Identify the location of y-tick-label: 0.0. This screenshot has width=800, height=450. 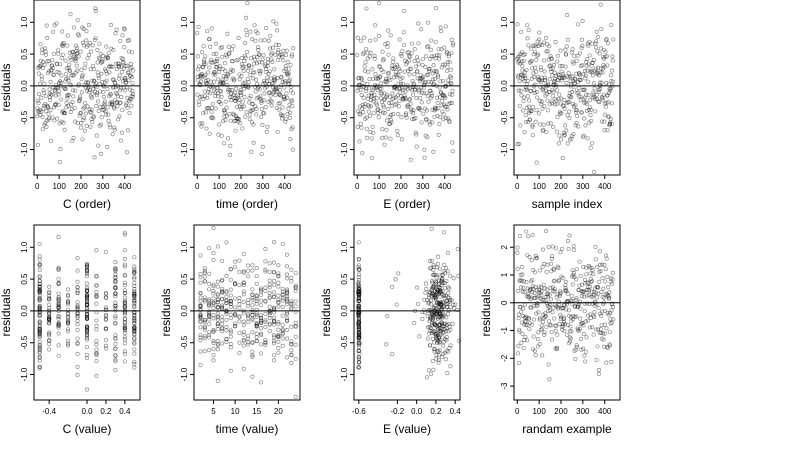
(24, 311).